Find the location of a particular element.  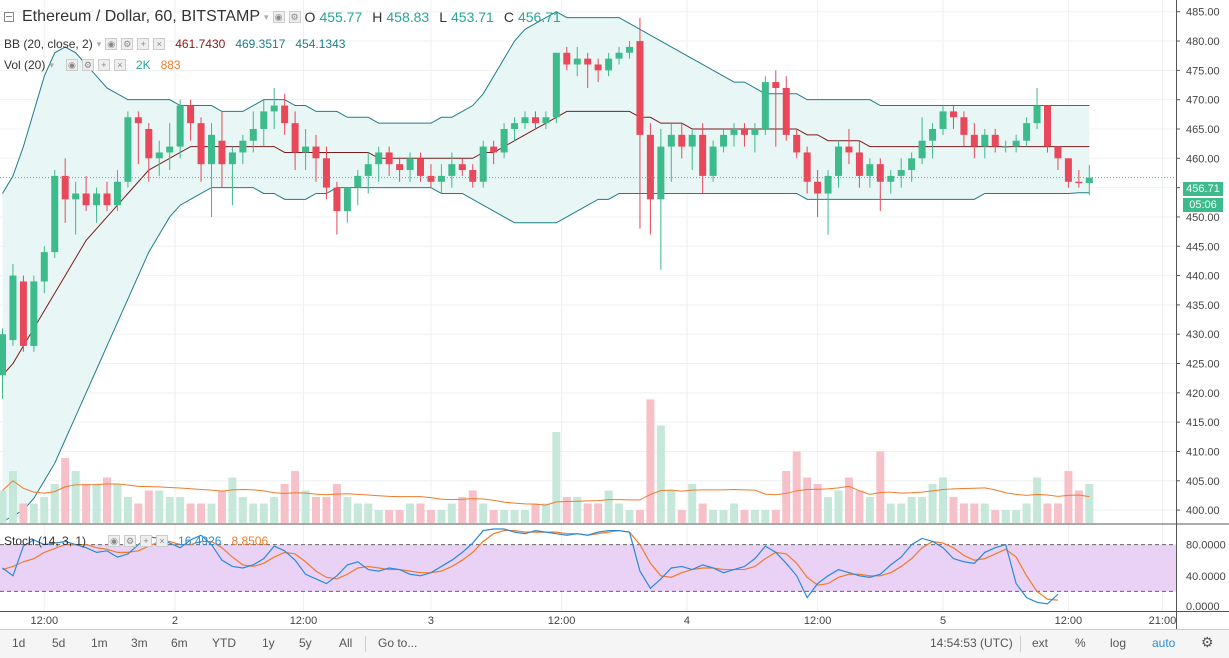

vol-legend: Vol (20) ▾ ◉ ⚙ + × 2K 883 is located at coordinates (92, 65).